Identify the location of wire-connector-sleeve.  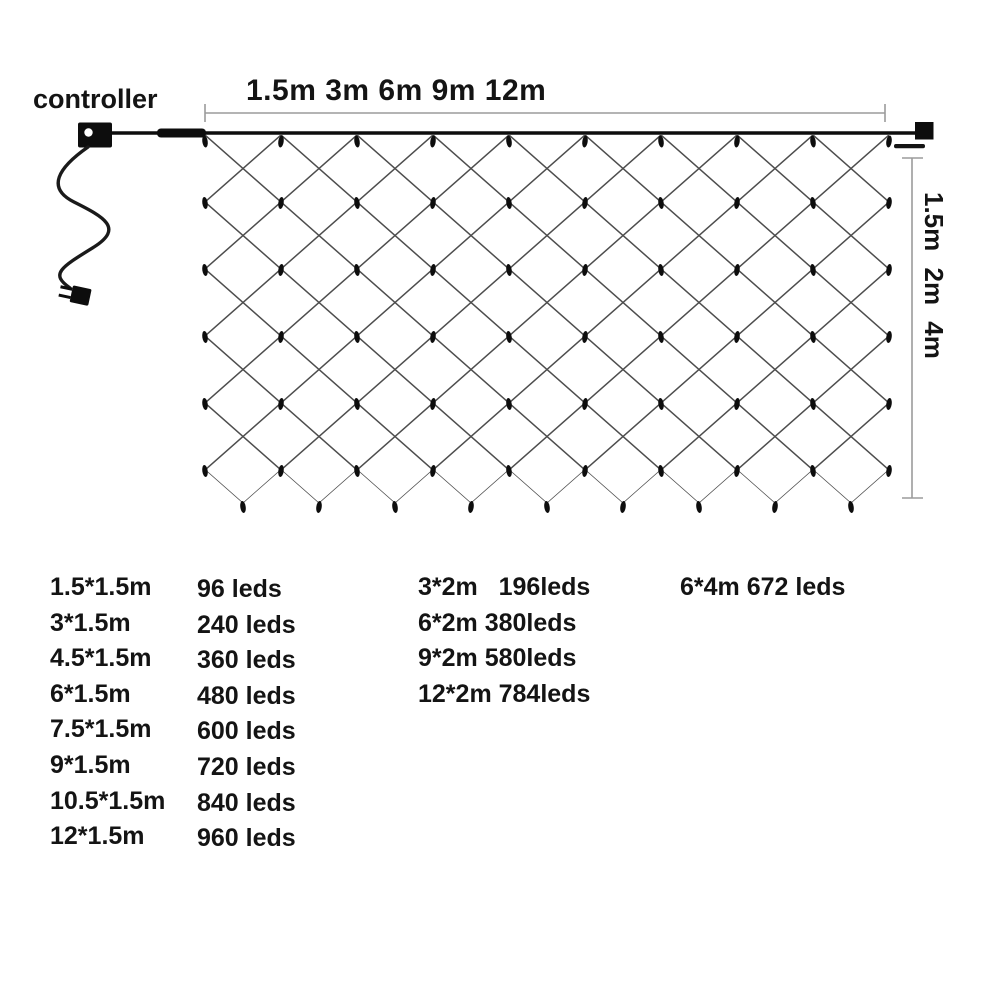
(181, 133).